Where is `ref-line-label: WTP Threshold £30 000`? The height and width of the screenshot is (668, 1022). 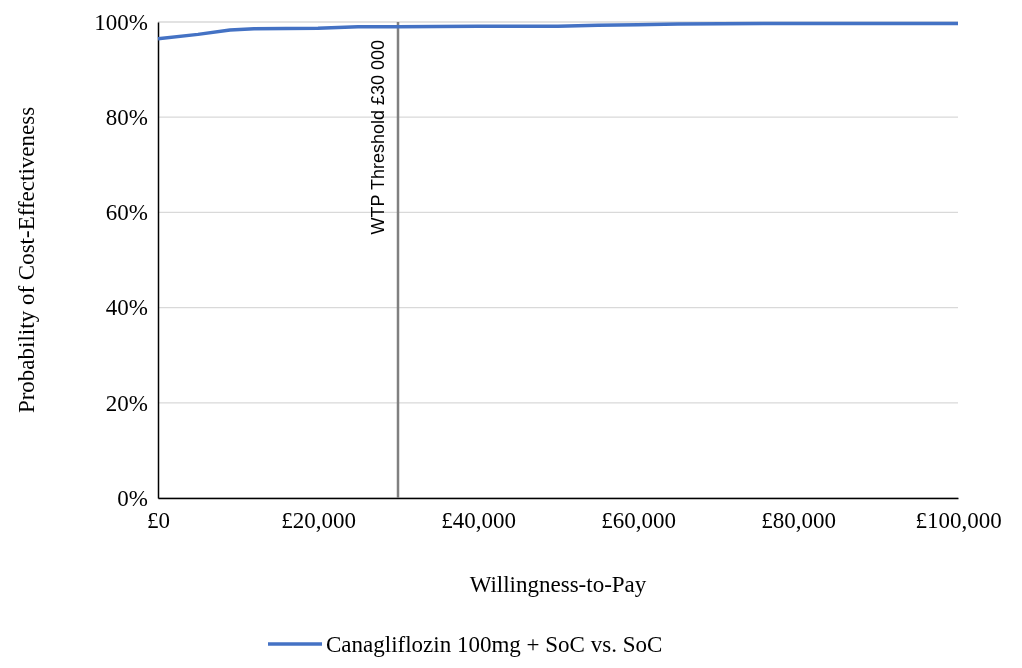
ref-line-label: WTP Threshold £30 000 is located at coordinates (378, 137).